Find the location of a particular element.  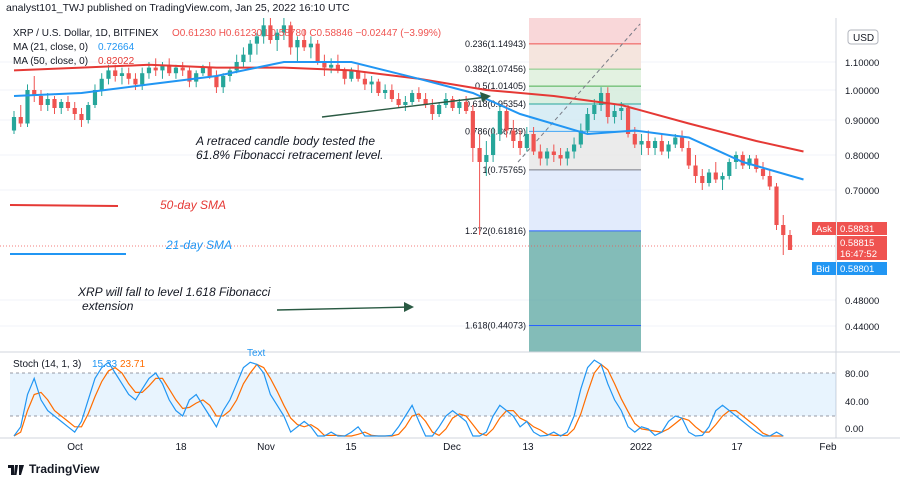

currency-badge-box is located at coordinates (863, 37).